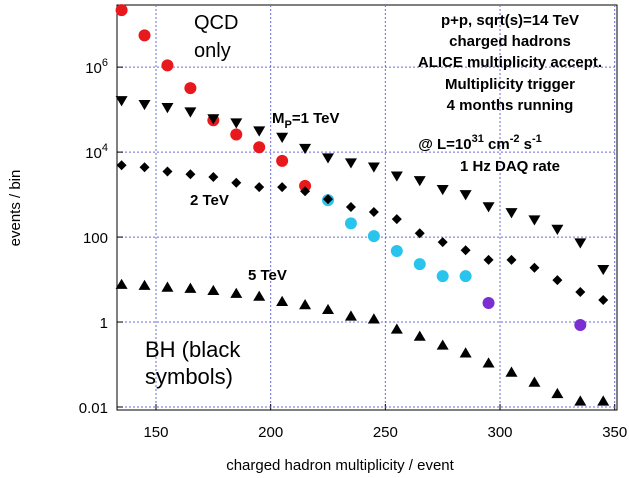 The image size is (629, 478). What do you see at coordinates (526, 144) in the screenshot?
I see `annotation-part: s` at bounding box center [526, 144].